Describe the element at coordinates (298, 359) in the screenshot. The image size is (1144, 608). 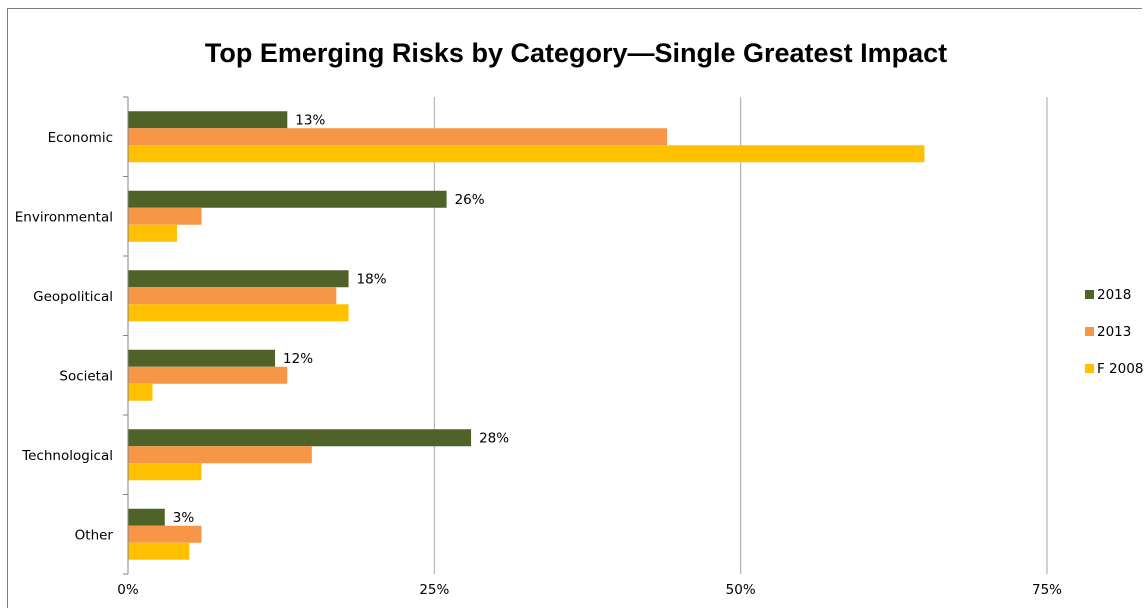
I see `data-label: 12%` at that location.